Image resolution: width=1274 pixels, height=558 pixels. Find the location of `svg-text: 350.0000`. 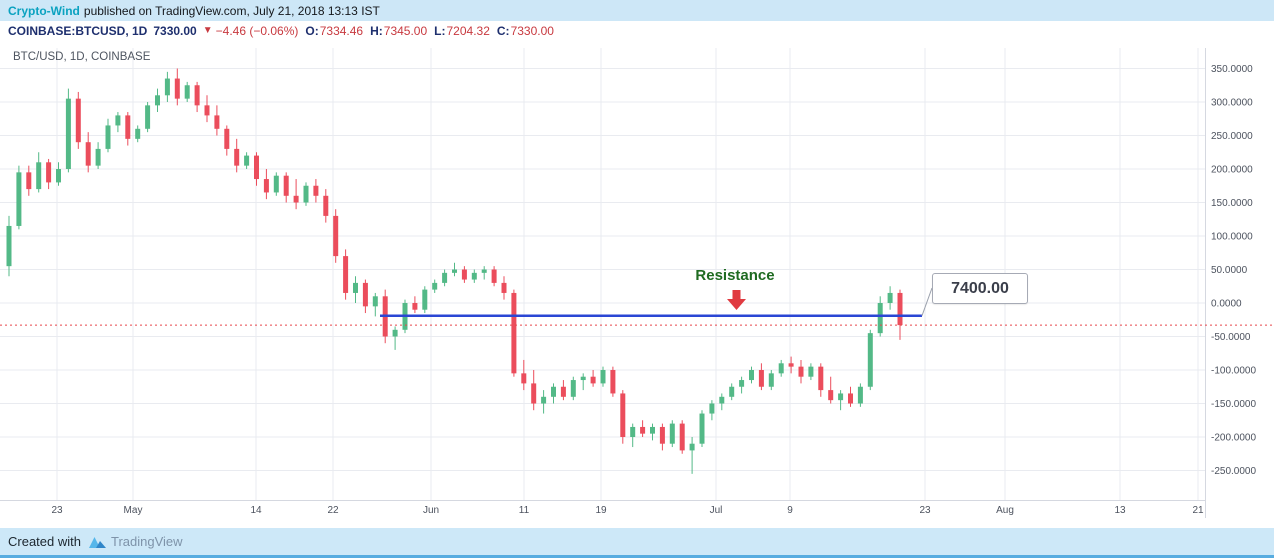

svg-text: 350.0000 is located at coordinates (1232, 69).